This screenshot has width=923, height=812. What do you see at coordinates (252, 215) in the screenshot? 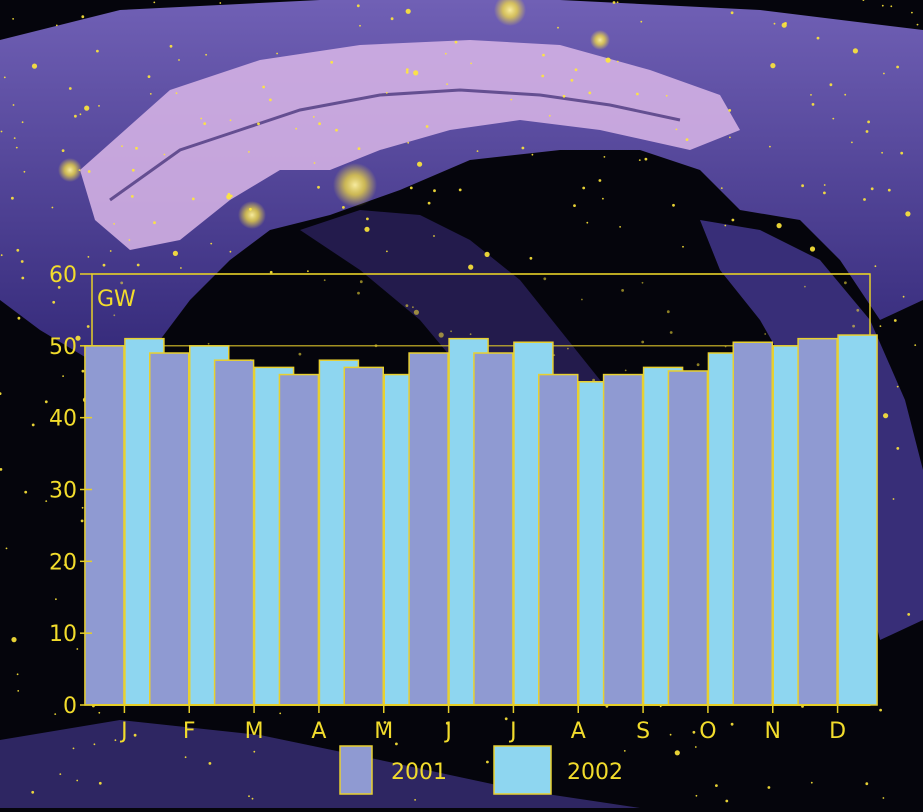
I see `city-glow-turin` at bounding box center [252, 215].